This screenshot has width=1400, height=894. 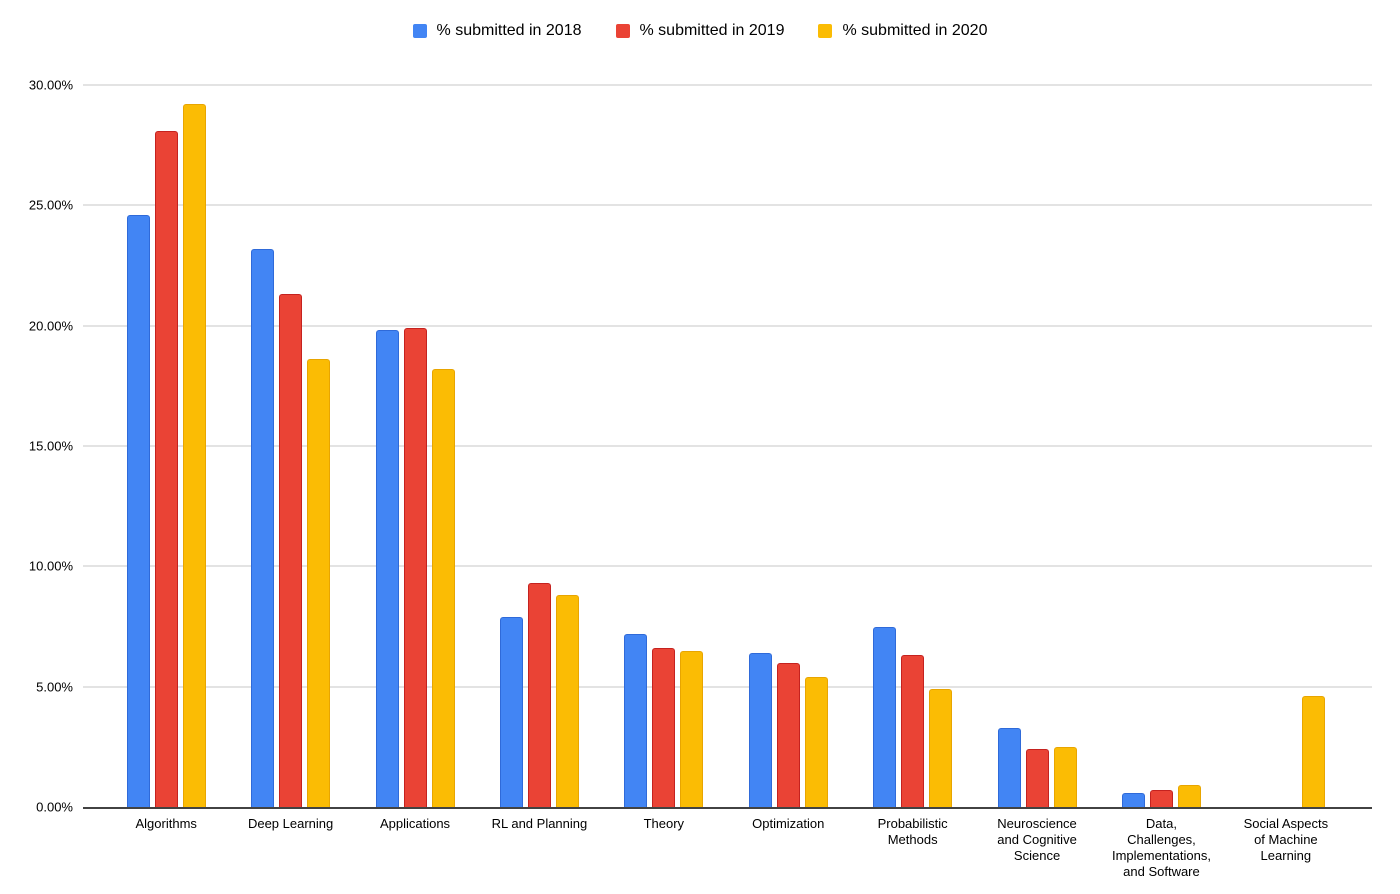 I want to click on legend-label-2019: % submitted in 2019, so click(x=712, y=30).